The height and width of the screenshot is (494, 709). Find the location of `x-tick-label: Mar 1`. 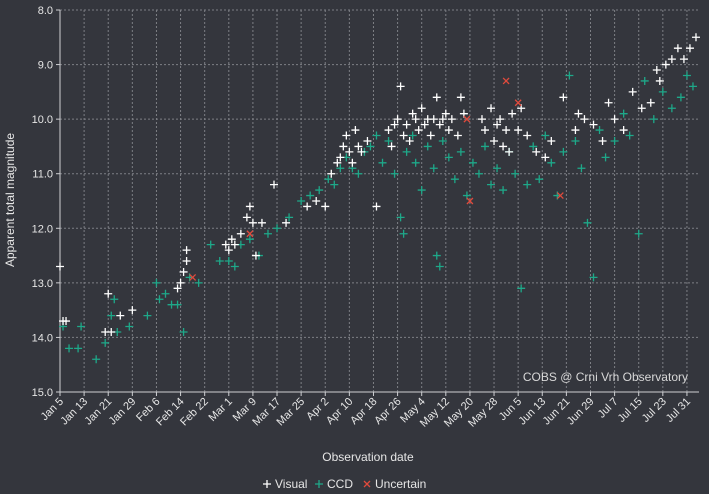

x-tick-label: Mar 1 is located at coordinates (221, 410).